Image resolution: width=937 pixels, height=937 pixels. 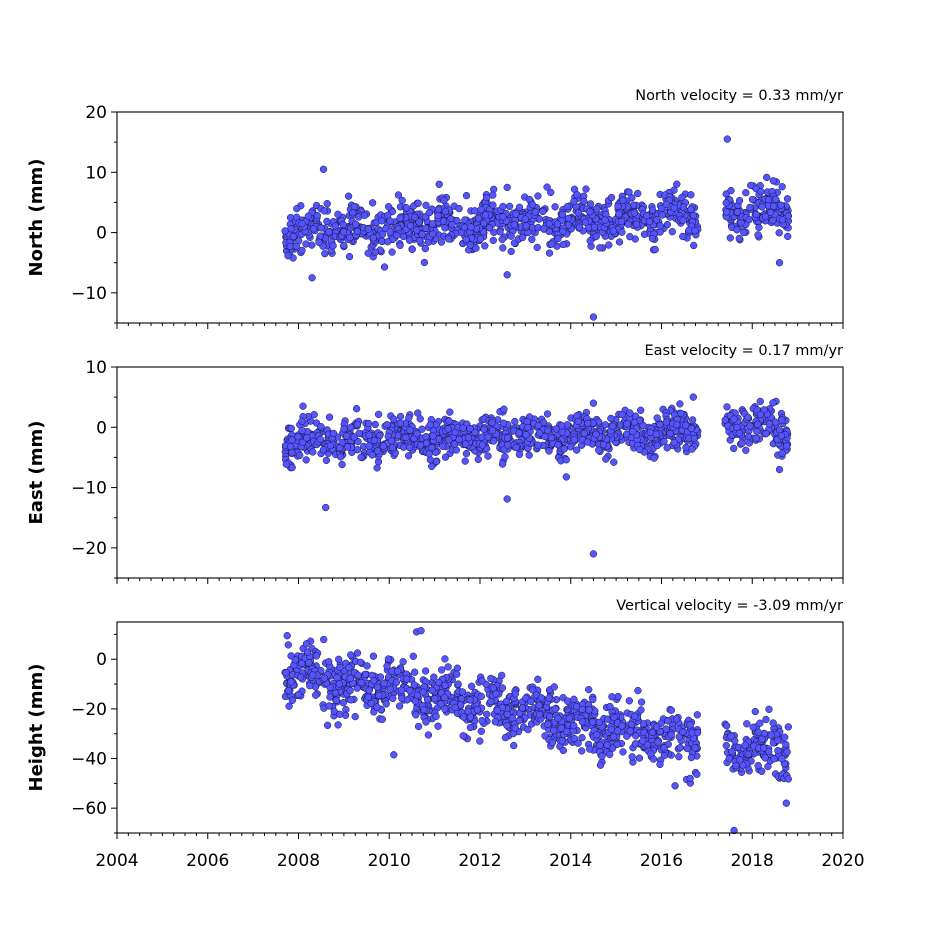 What do you see at coordinates (479, 861) in the screenshot?
I see `x-tick-label: 2012` at bounding box center [479, 861].